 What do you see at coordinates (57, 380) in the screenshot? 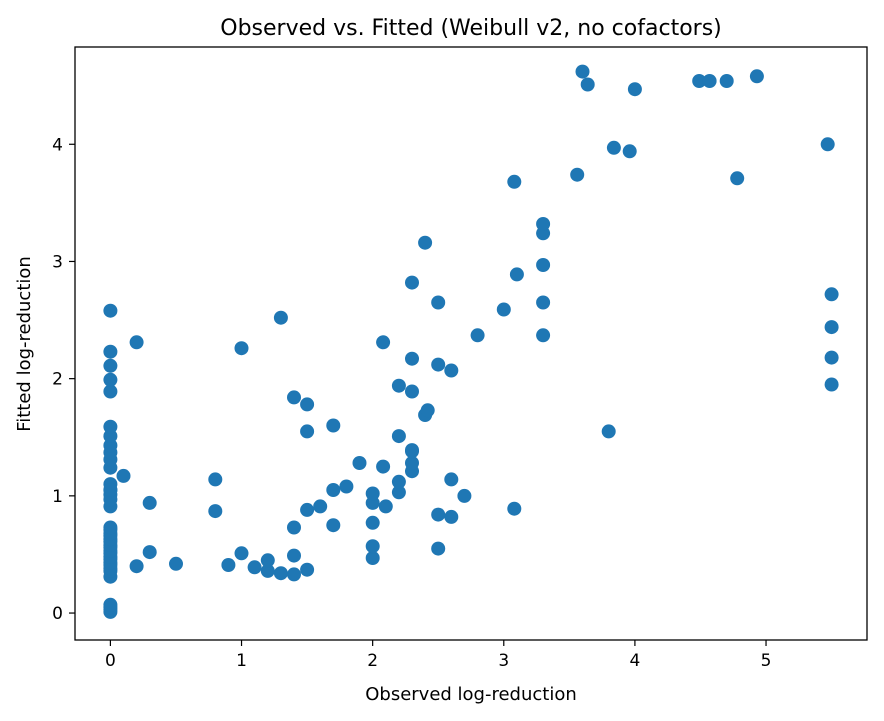
I see `y-tick-label: 2` at bounding box center [57, 380].